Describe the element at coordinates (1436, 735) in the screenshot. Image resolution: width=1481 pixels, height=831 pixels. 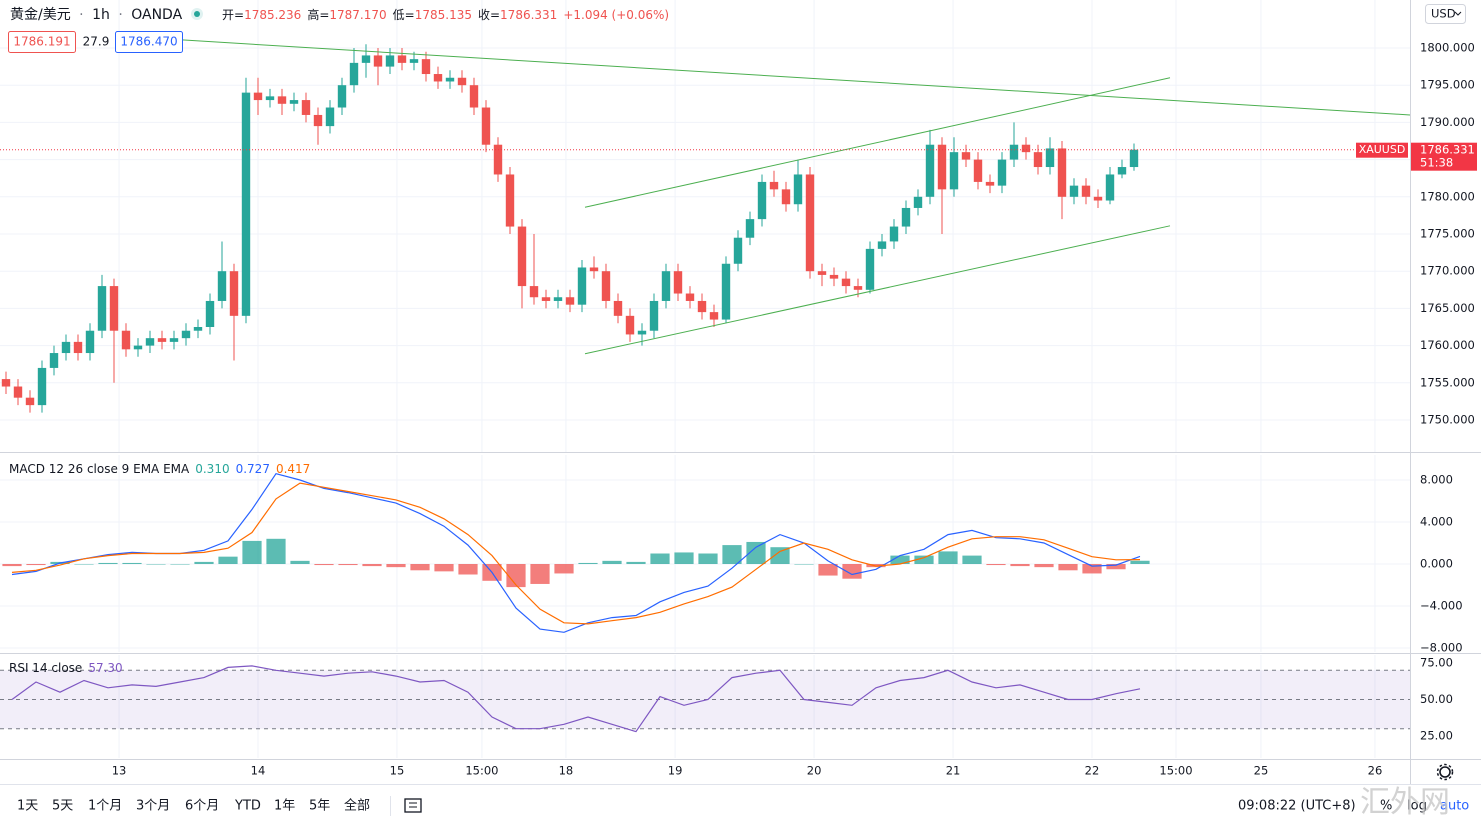
I see `y-tick-label: 25.00` at that location.